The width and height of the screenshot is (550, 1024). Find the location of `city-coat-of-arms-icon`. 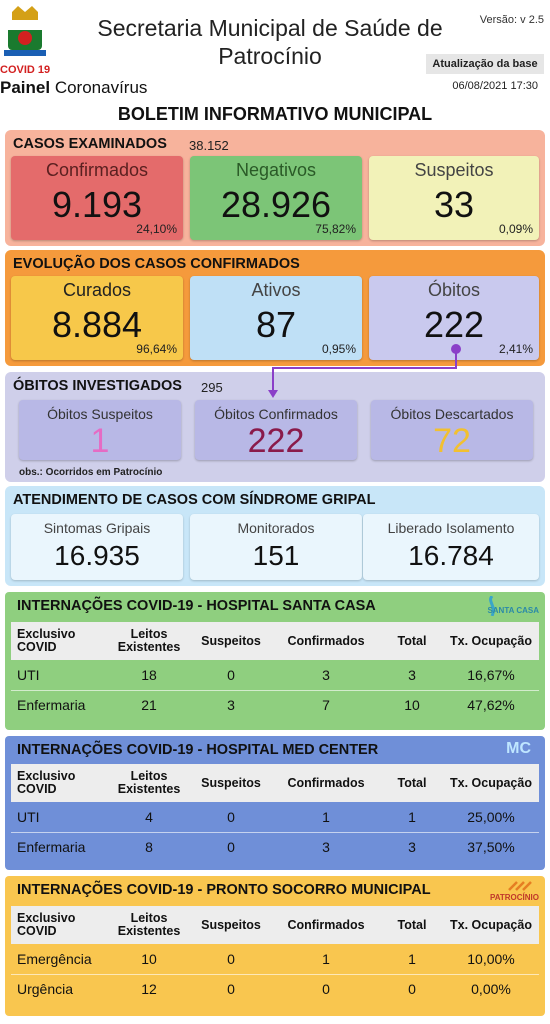

city-coat-of-arms-icon is located at coordinates (25, 31).